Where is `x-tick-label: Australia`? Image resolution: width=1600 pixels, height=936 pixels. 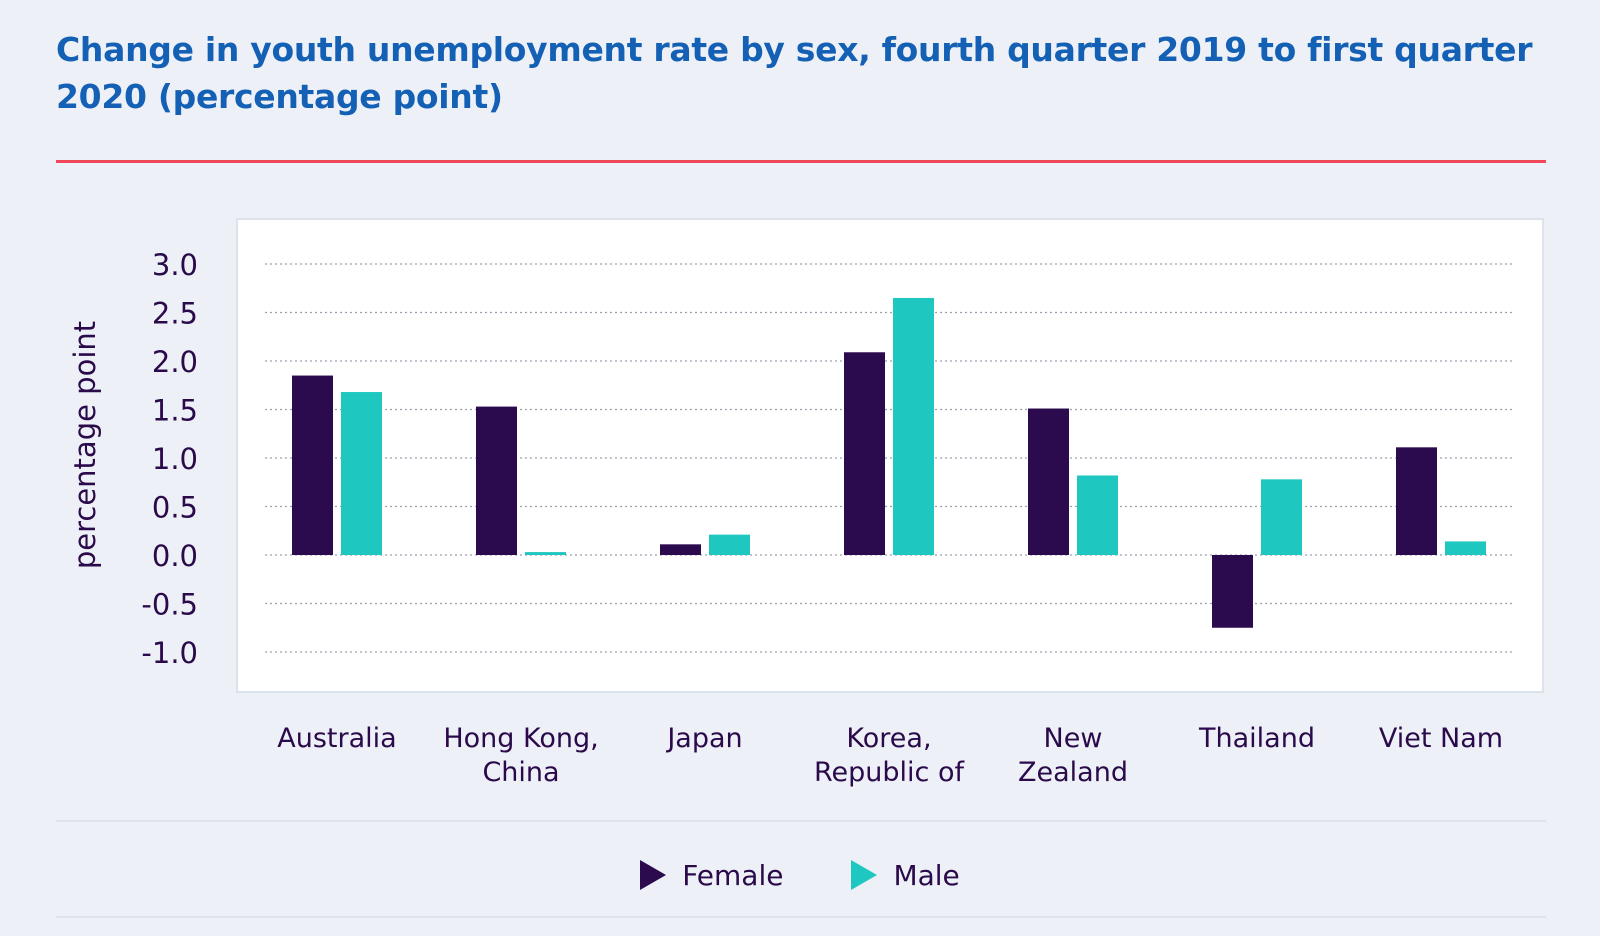
x-tick-label: Australia is located at coordinates (336, 738).